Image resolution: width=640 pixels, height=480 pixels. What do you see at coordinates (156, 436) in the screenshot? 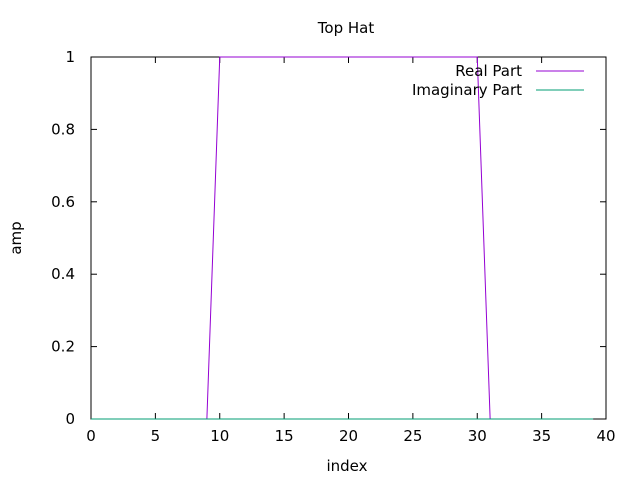
I see `x-tick-label: 5` at bounding box center [156, 436].